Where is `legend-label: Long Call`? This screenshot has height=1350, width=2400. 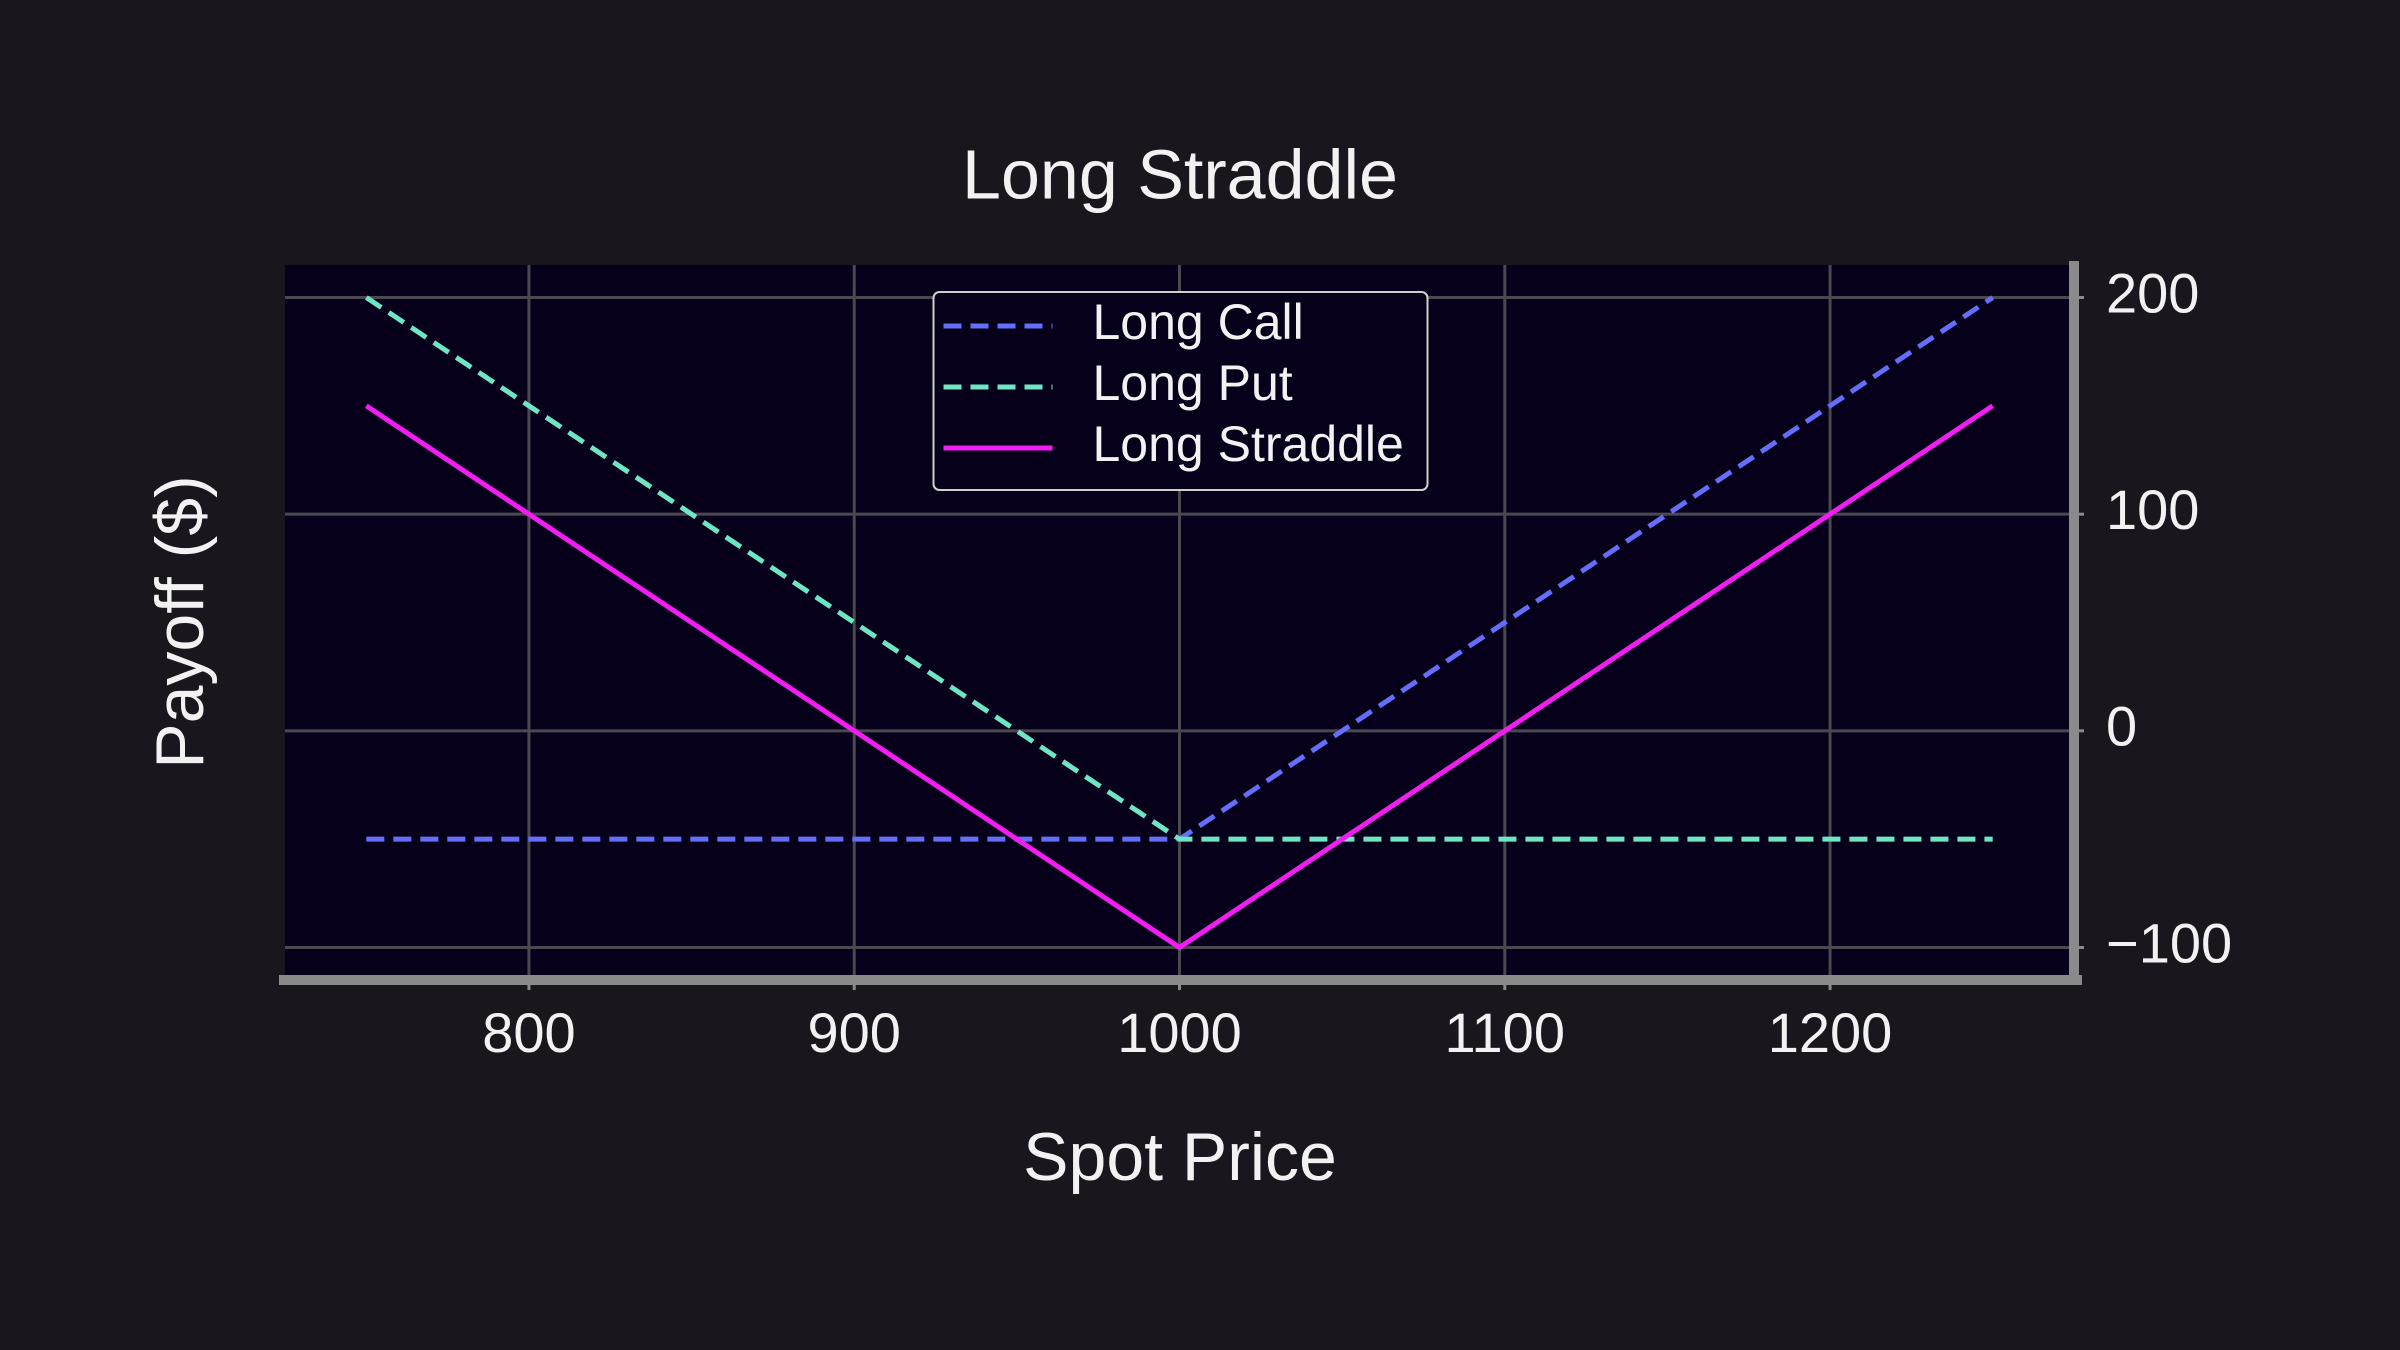
legend-label: Long Call is located at coordinates (1198, 322).